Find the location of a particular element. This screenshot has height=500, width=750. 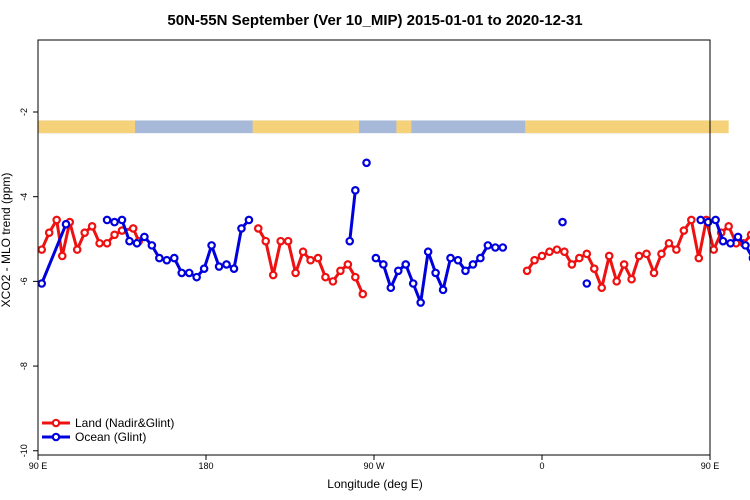

legend: Land (Nadir&Glint)Ocean (Glint) is located at coordinates (108, 430).